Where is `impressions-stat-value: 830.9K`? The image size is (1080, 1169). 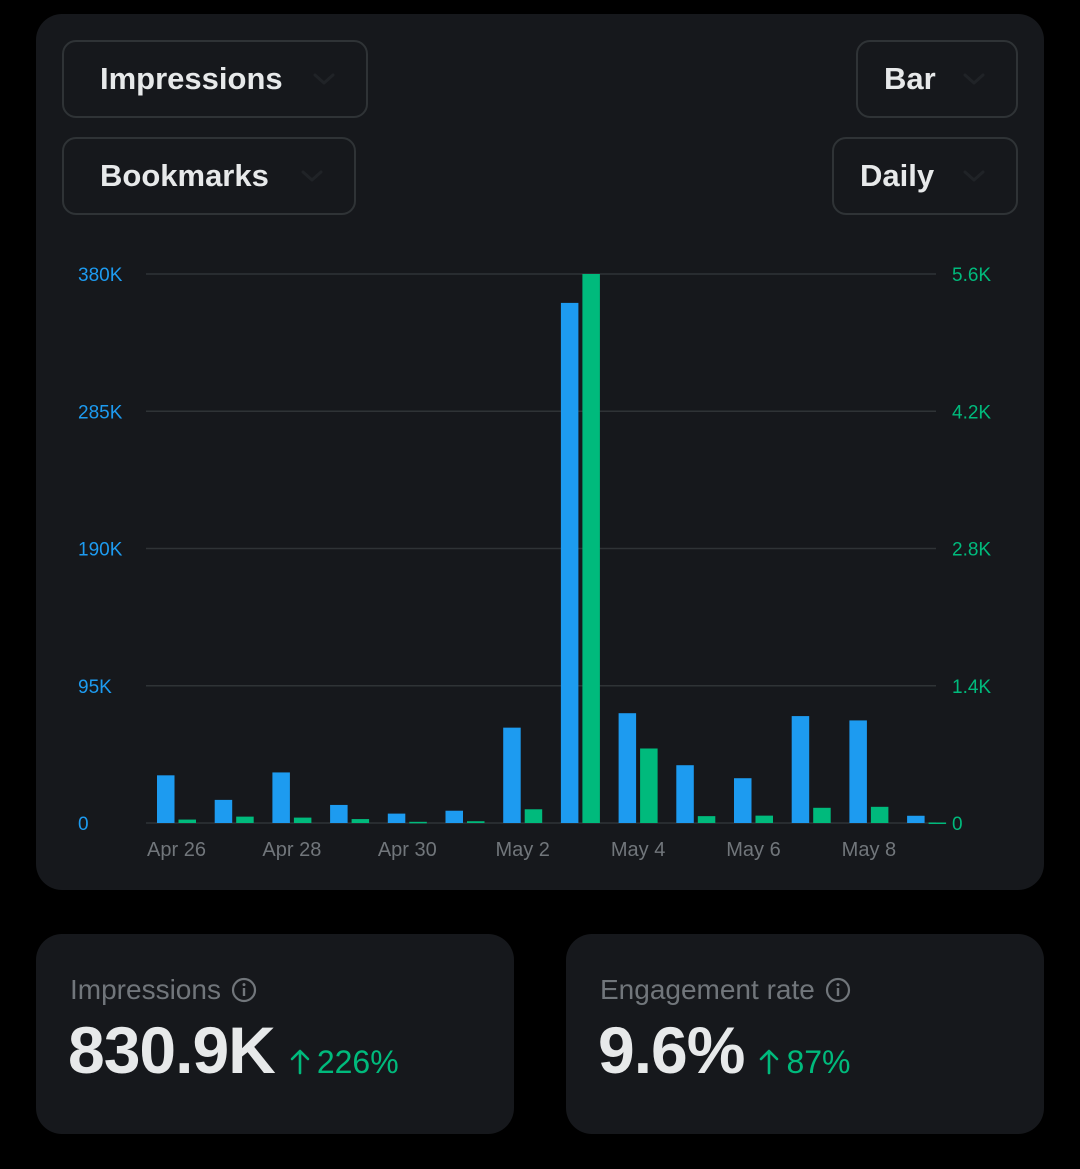
impressions-stat-value: 830.9K is located at coordinates (172, 1050).